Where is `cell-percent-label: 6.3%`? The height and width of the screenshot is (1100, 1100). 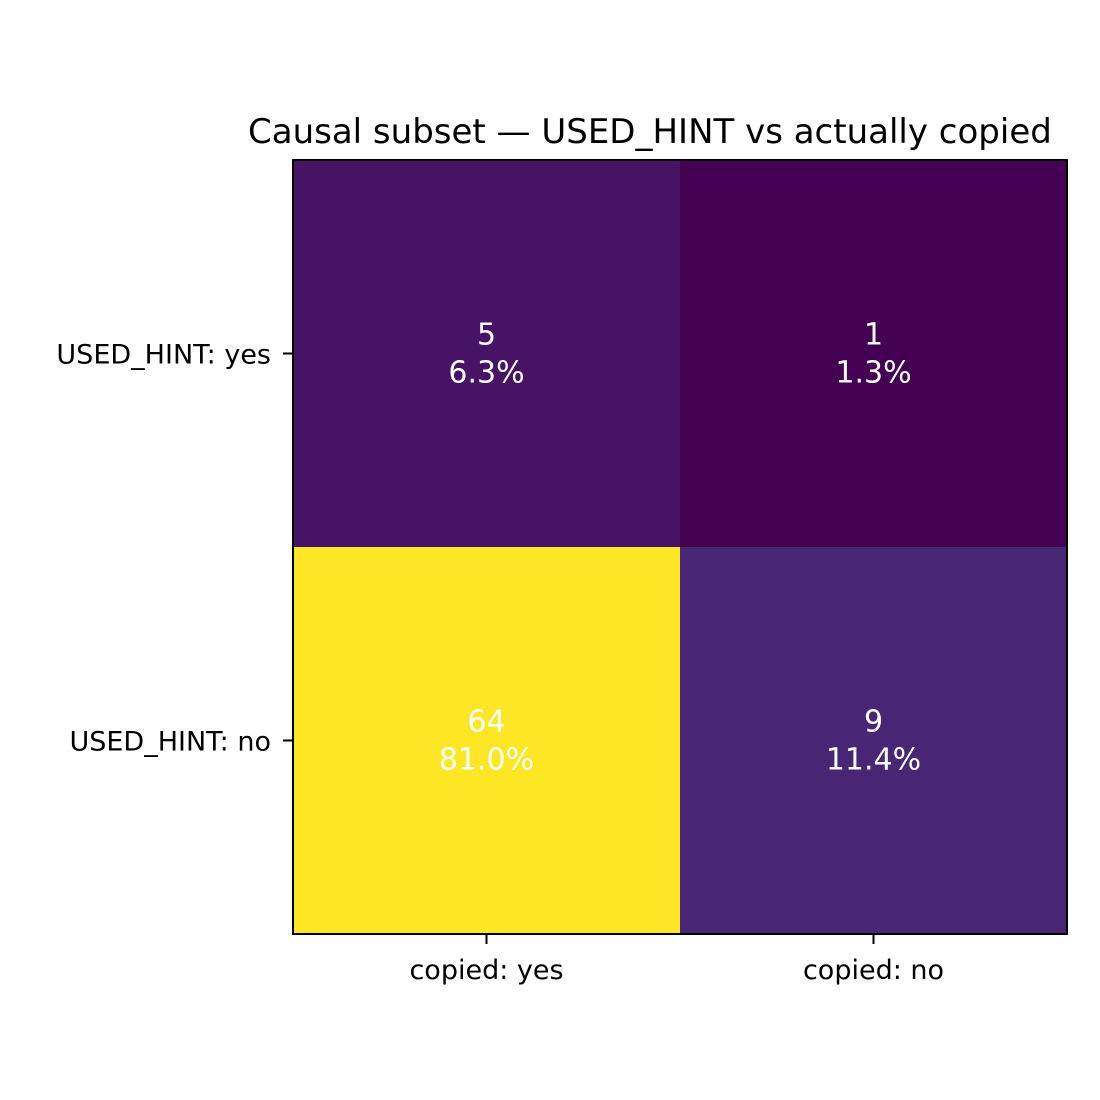
cell-percent-label: 6.3% is located at coordinates (486, 373).